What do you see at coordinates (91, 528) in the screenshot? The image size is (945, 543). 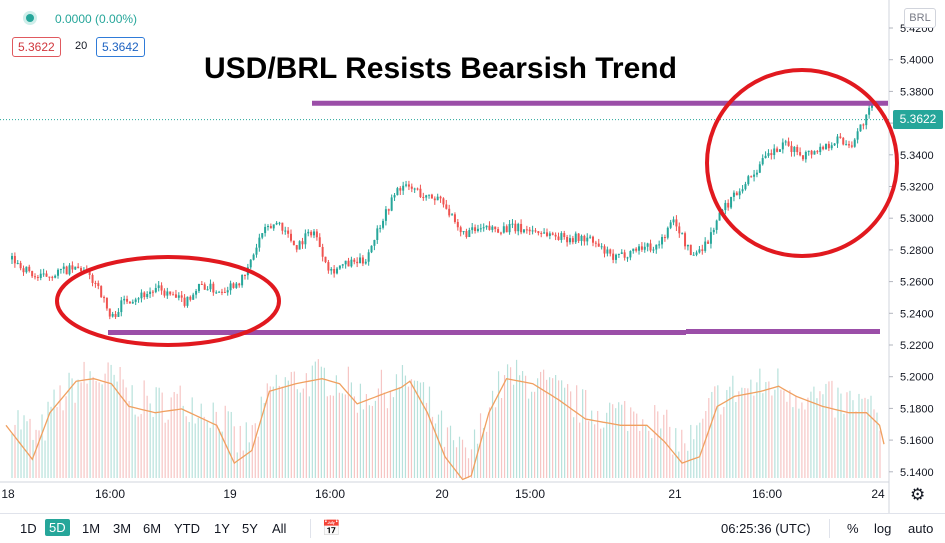 I see `timeframe-1m: 1M` at bounding box center [91, 528].